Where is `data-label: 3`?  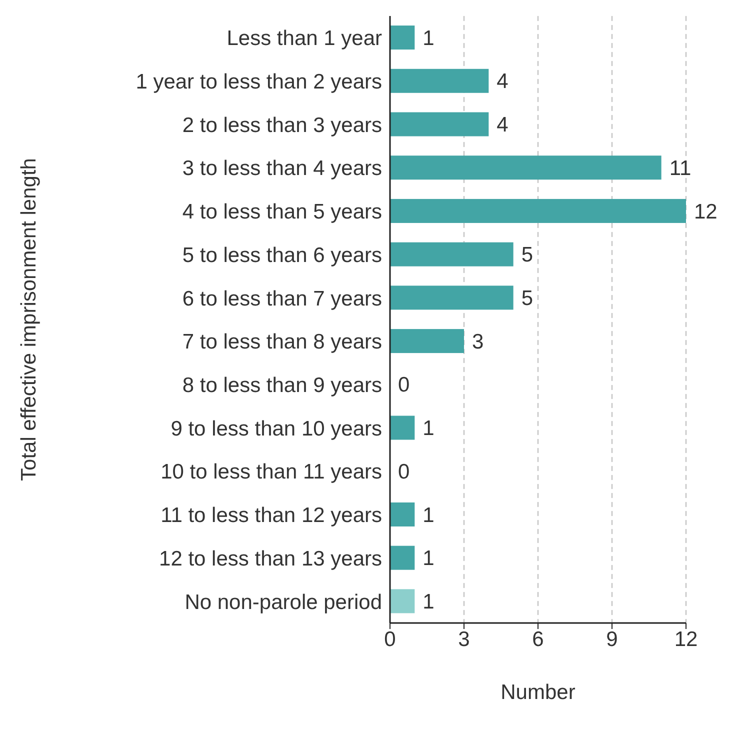 data-label: 3 is located at coordinates (478, 342).